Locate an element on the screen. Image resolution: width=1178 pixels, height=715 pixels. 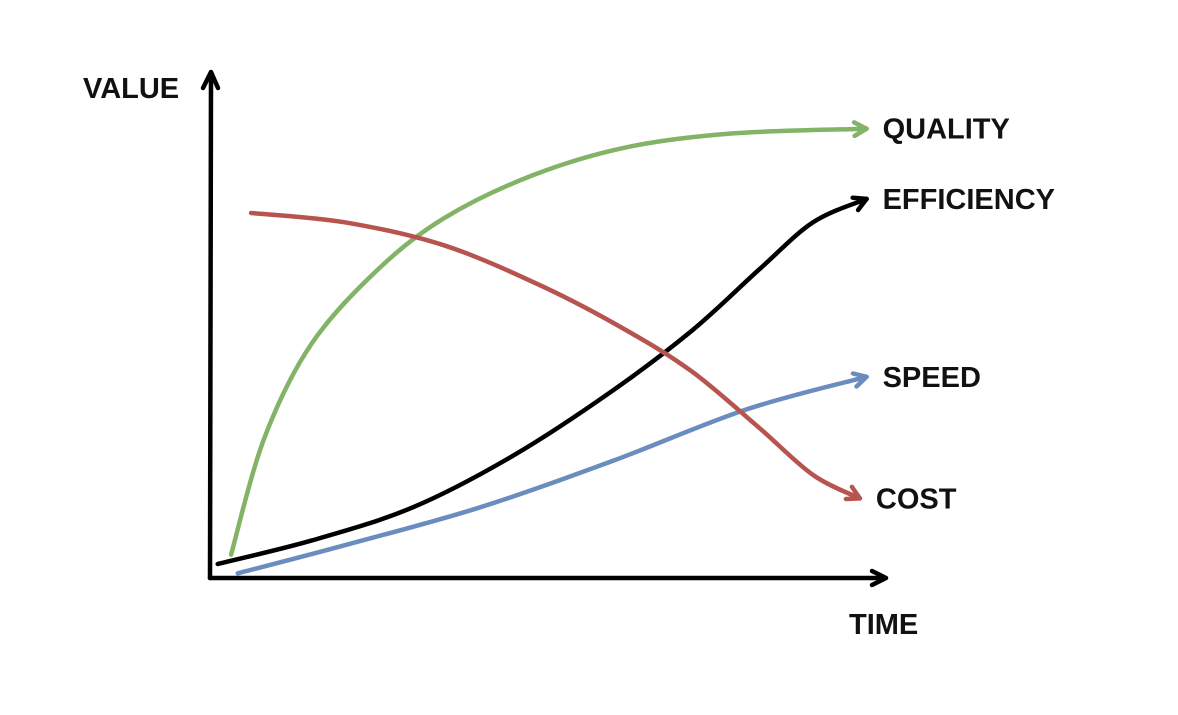
series-label-efficiency: EFFICIENCY is located at coordinates (969, 200).